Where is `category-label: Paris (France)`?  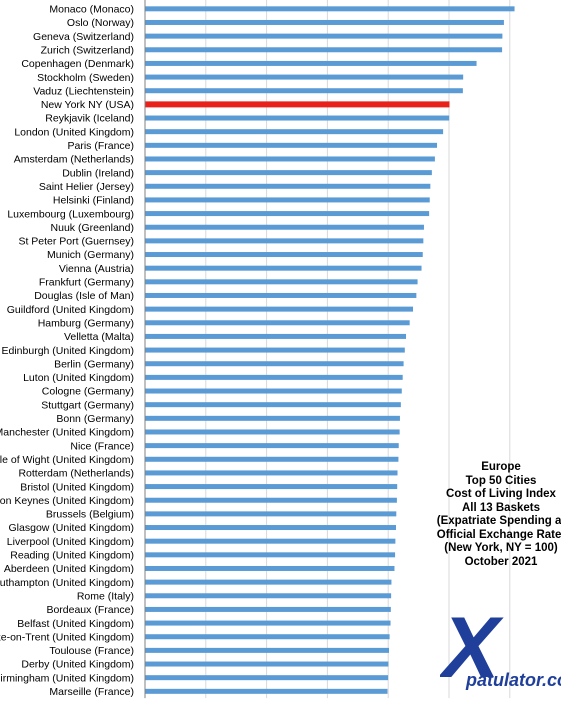 category-label: Paris (France) is located at coordinates (100, 146).